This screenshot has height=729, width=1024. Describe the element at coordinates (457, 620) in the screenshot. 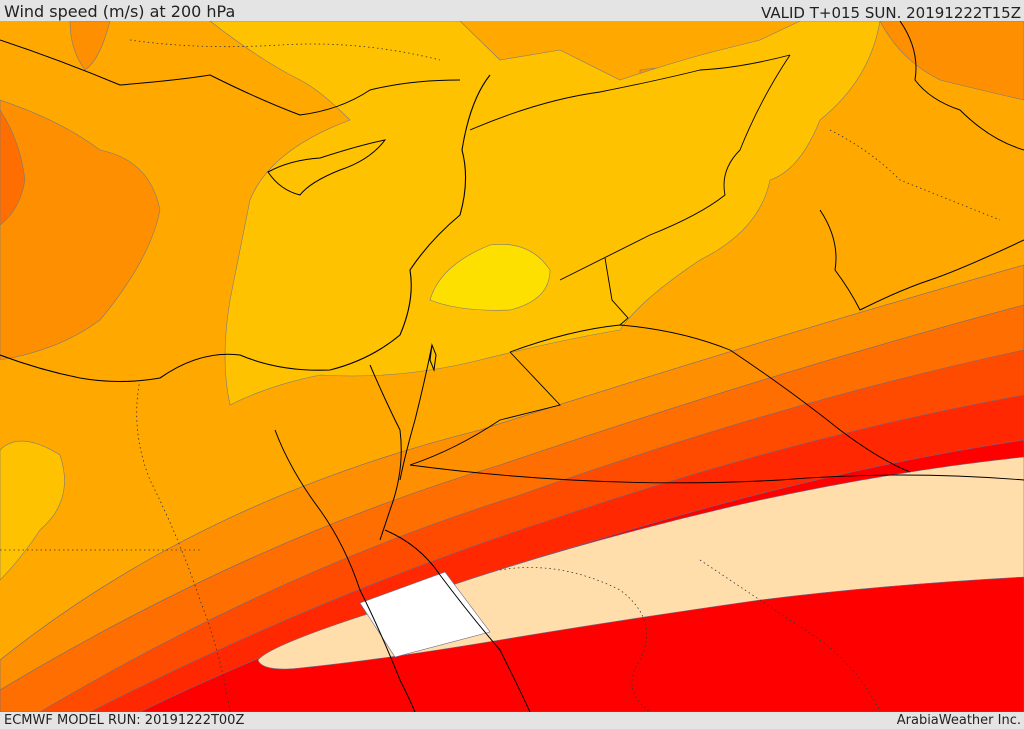

I see `coastline-red-sea-east` at that location.